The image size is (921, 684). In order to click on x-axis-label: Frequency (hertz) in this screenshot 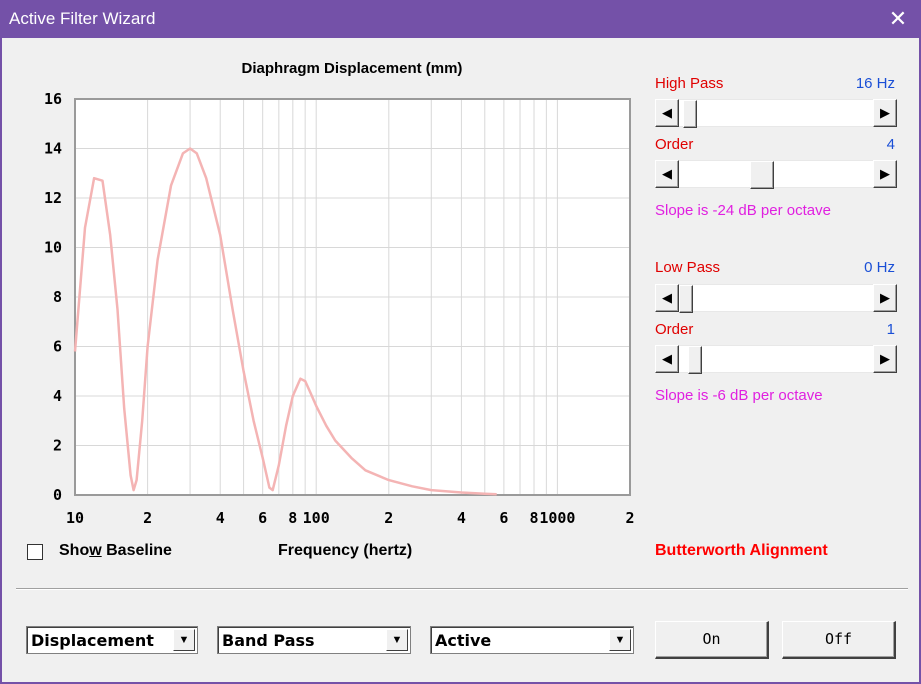, I will do `click(345, 550)`.